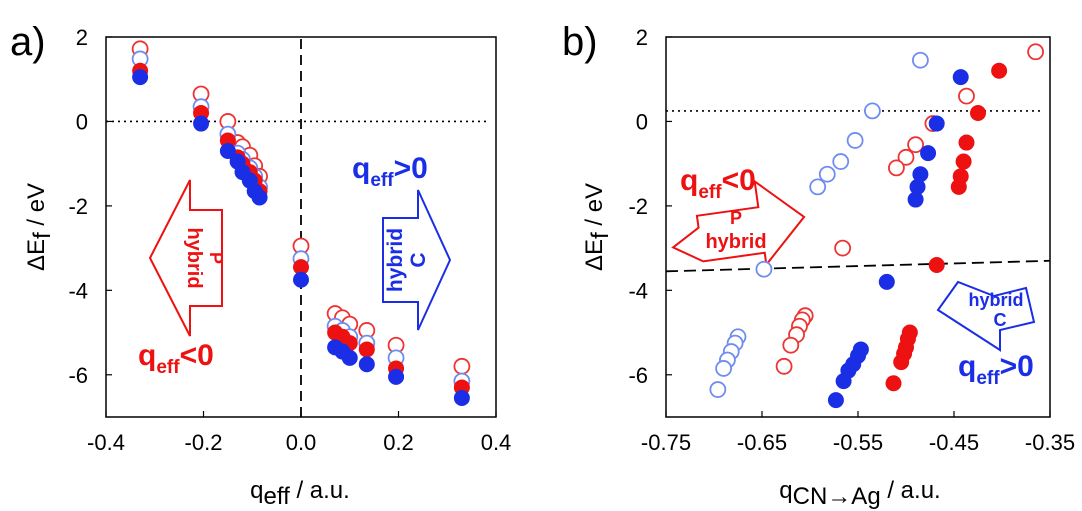  I want to click on panel-b-xlabel: qCN→Ag / a.u., so click(859, 493).